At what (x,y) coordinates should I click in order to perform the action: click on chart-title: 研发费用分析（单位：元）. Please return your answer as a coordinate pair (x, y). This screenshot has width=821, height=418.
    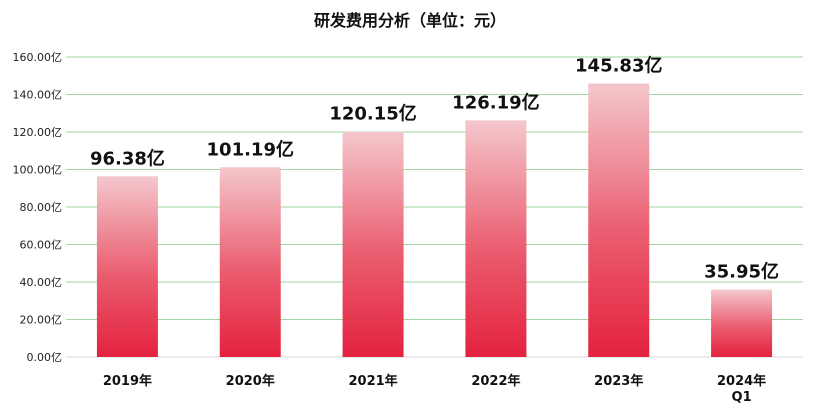
    Looking at the image, I should click on (410, 20).